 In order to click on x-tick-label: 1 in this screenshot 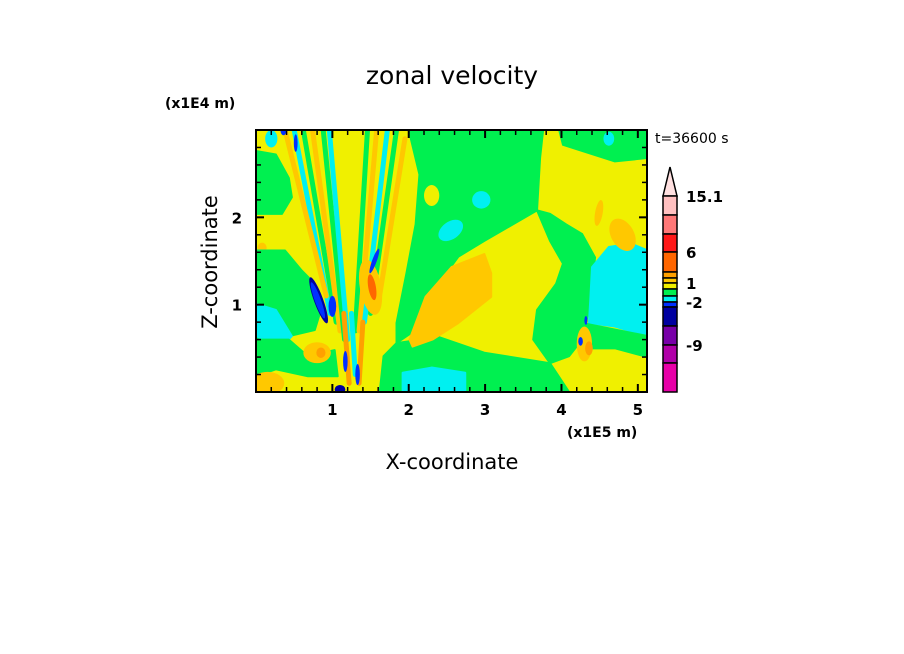, I will do `click(332, 410)`.